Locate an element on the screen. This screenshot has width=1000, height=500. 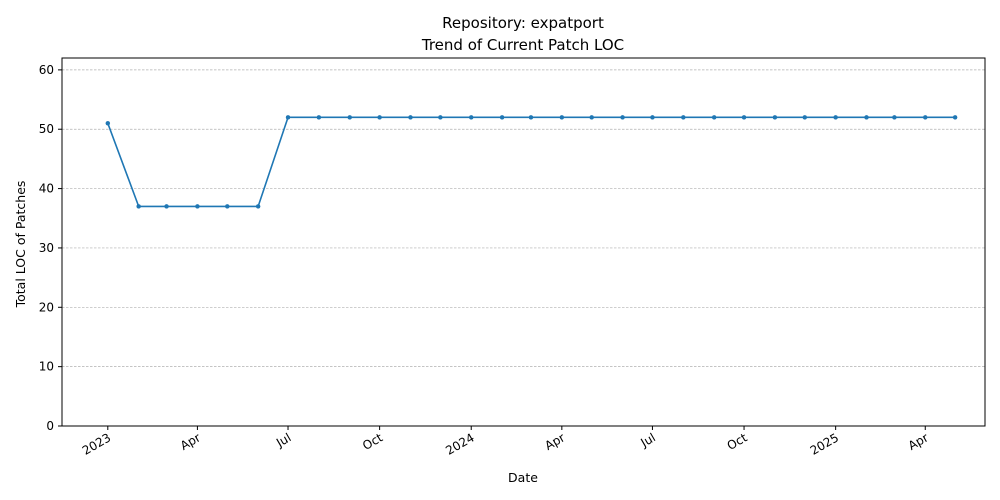
x-tick-label: 2023 is located at coordinates (96, 443).